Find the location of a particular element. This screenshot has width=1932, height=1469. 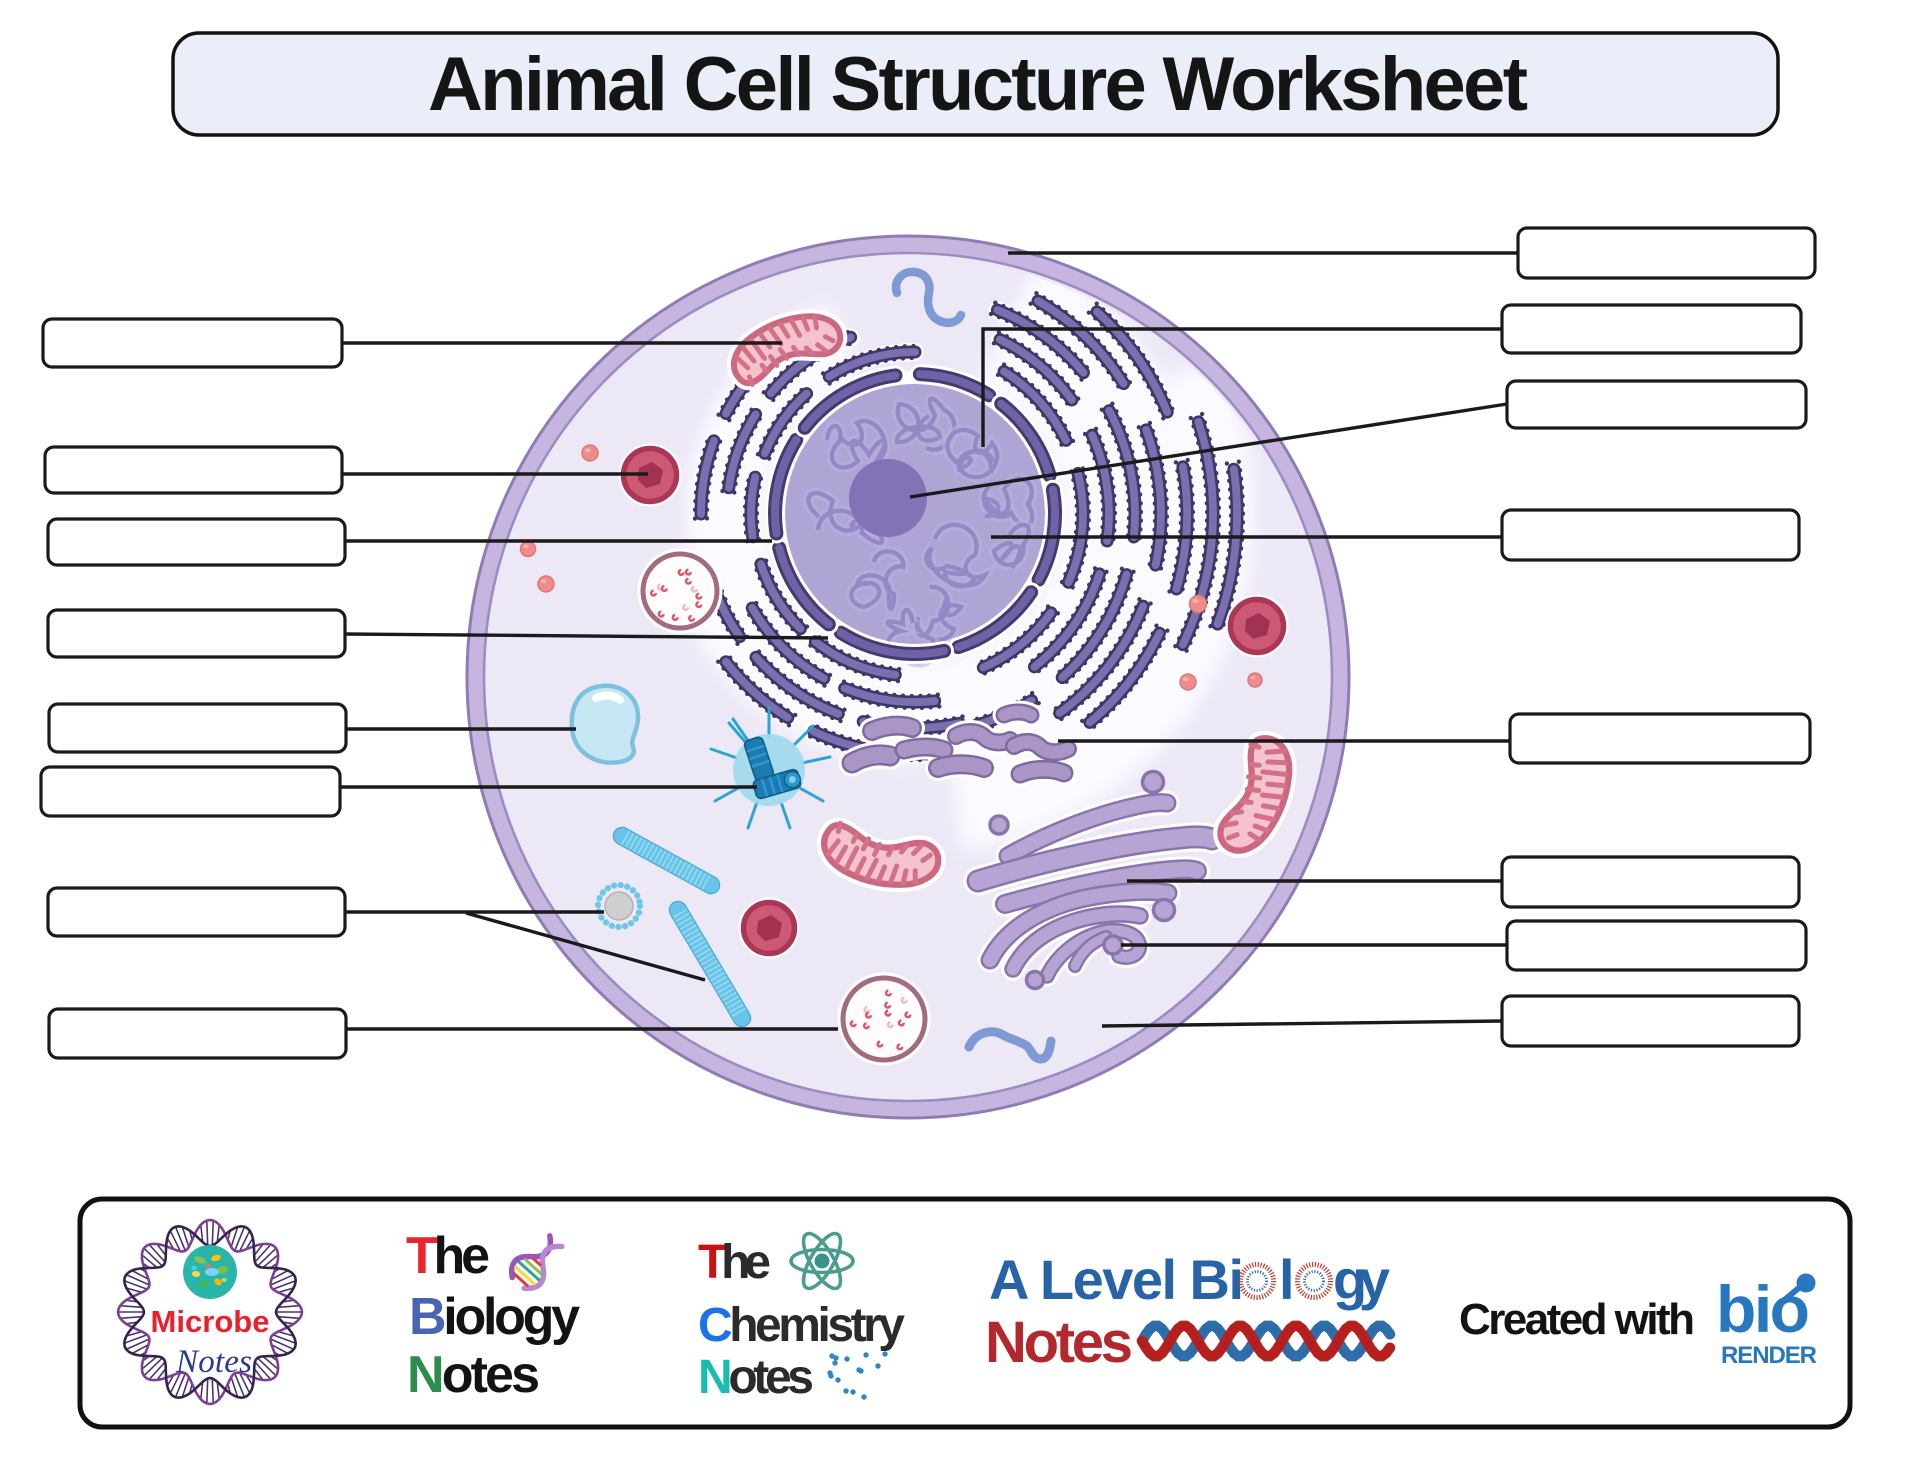

svg-text:Animal Cell Structure Workshee: Animal Cell Structure Worksheet is located at coordinates (978, 84).